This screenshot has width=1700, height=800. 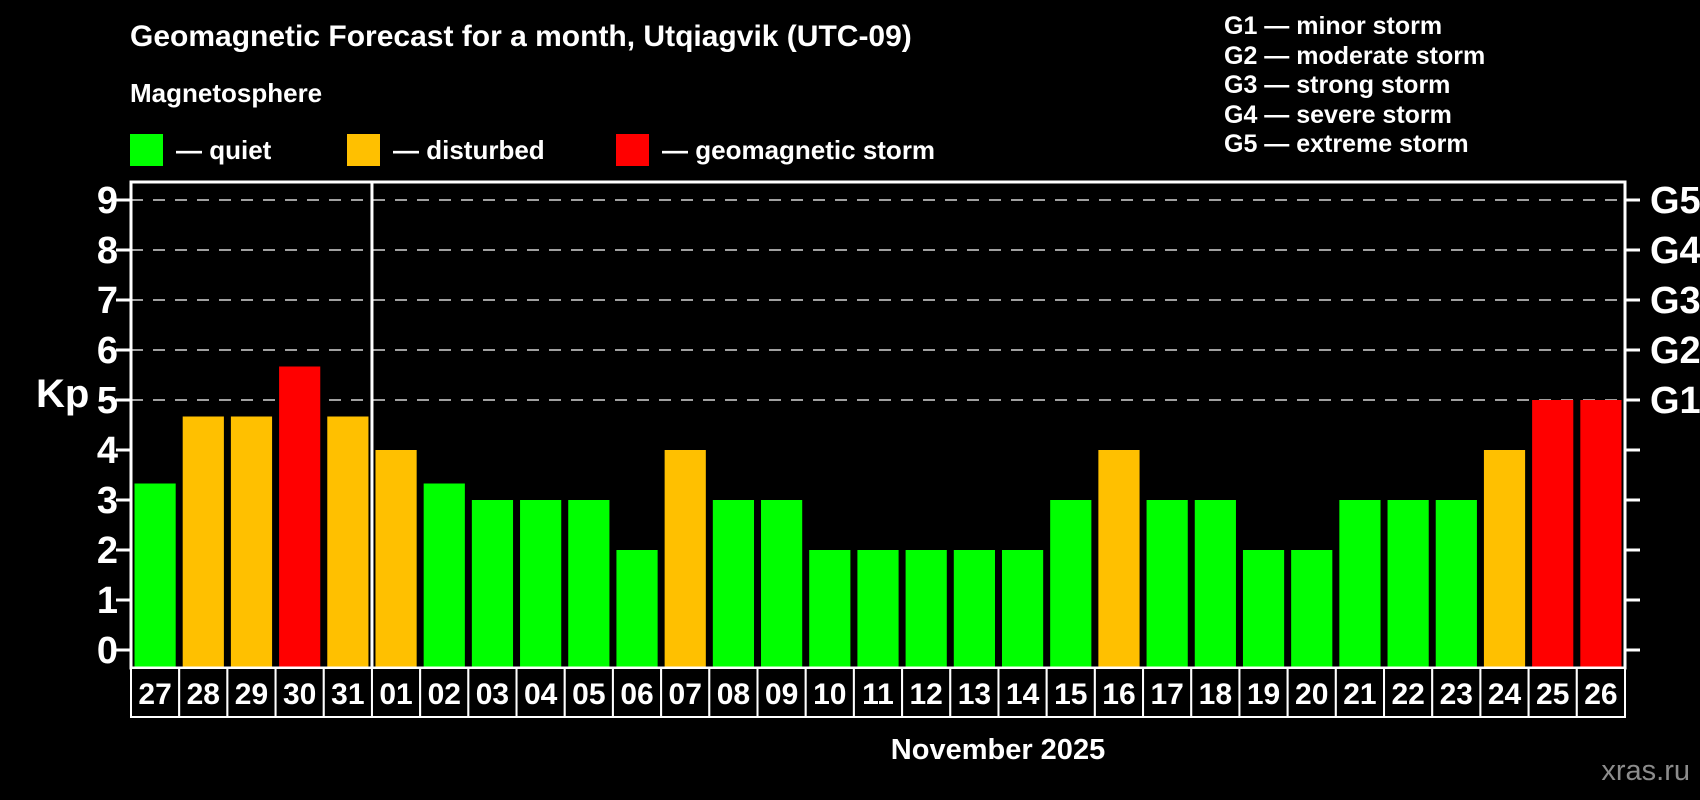 What do you see at coordinates (107, 601) in the screenshot?
I see `ytick-label-1: 1` at bounding box center [107, 601].